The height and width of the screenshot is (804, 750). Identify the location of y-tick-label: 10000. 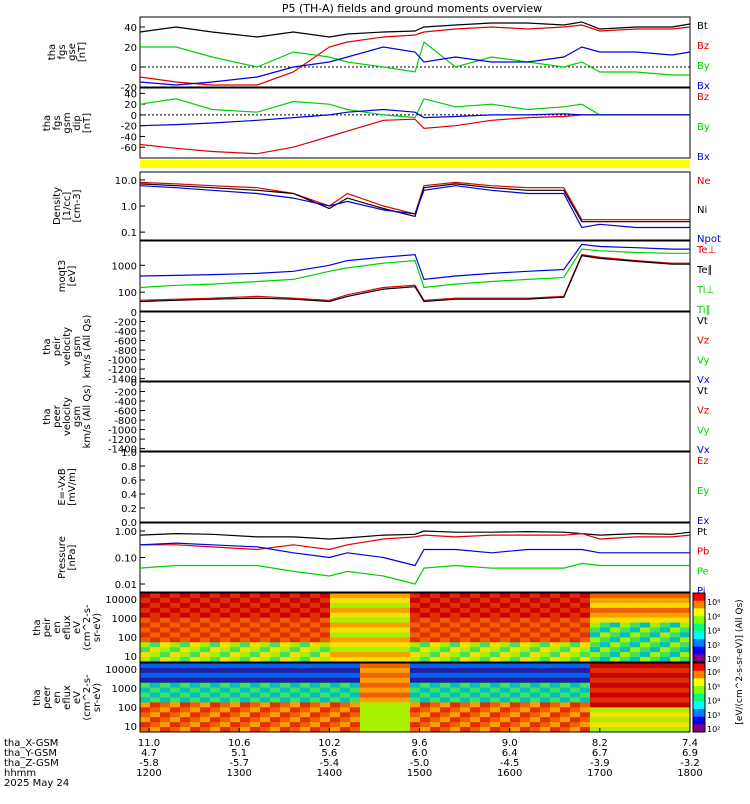
(121, 600).